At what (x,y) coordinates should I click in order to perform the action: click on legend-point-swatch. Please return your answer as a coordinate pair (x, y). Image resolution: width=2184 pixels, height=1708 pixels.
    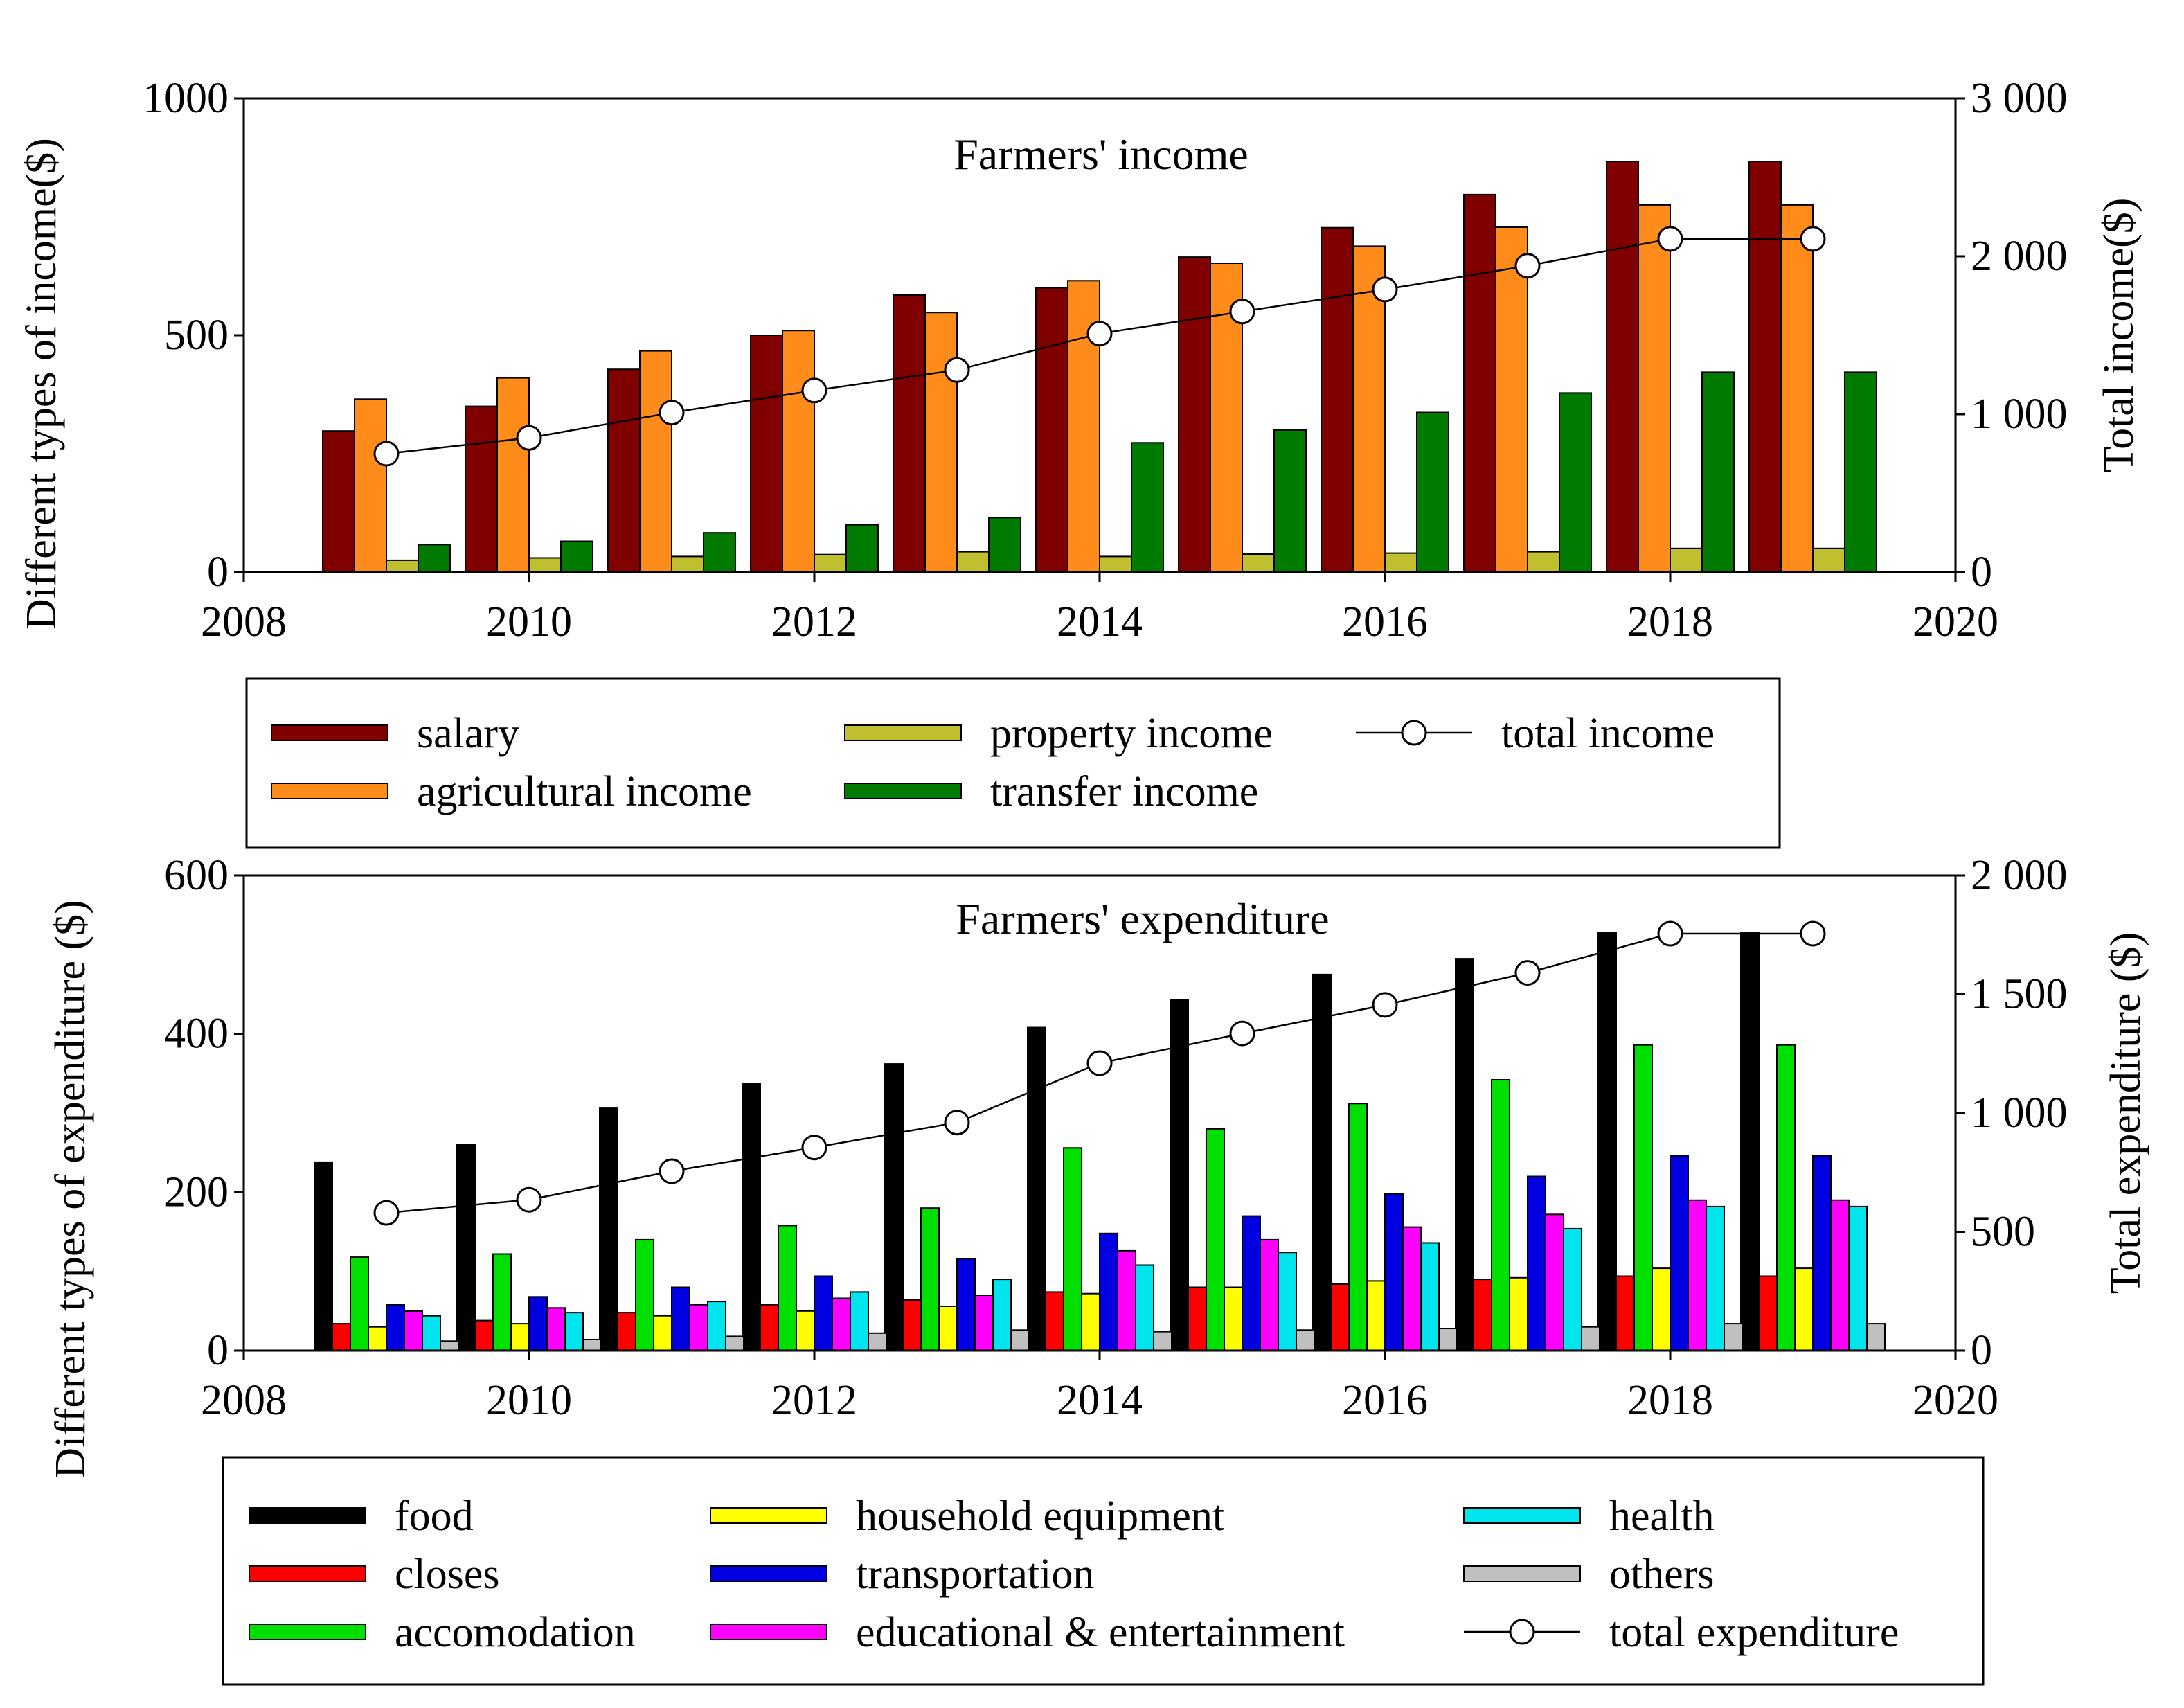
    Looking at the image, I should click on (1414, 733).